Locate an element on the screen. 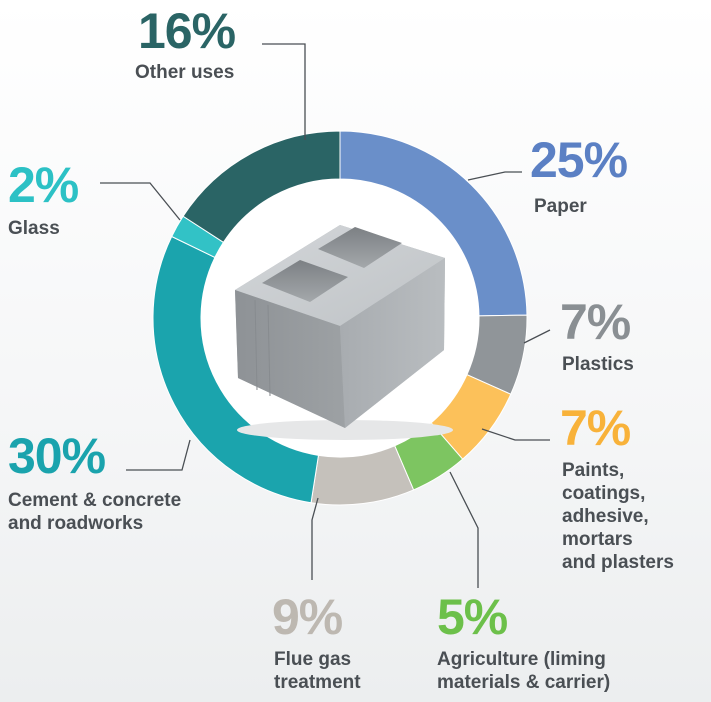  percent-glass: 2% is located at coordinates (43, 185).